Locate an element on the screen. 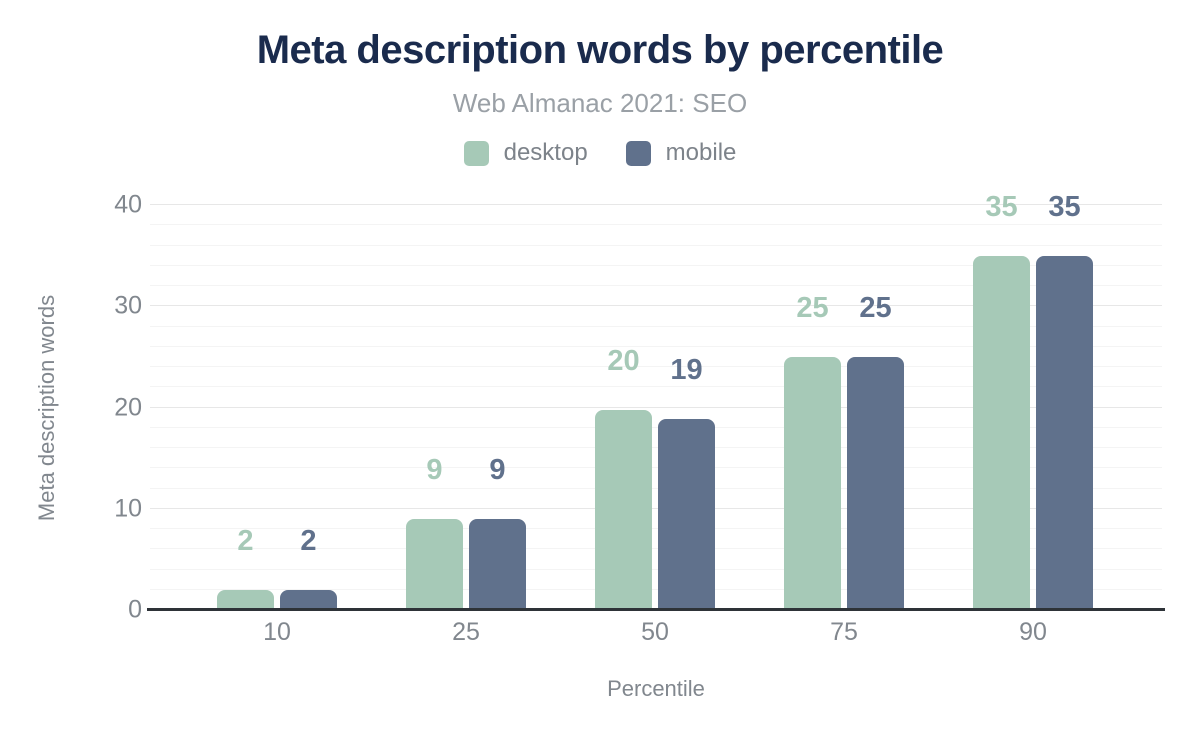 The image size is (1200, 742). legend-label: mobile is located at coordinates (701, 152).